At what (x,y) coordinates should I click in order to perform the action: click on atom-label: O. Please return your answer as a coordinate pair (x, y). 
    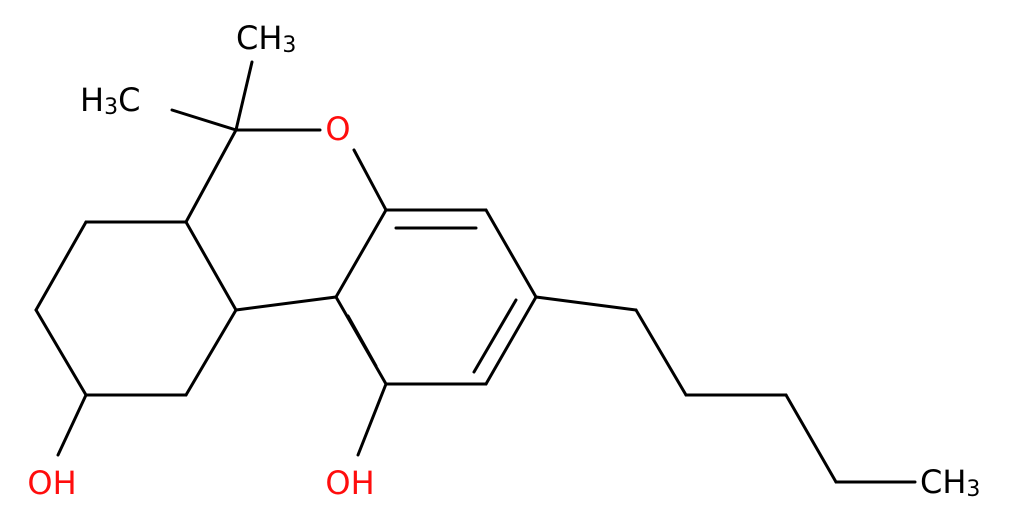
    Looking at the image, I should click on (337, 129).